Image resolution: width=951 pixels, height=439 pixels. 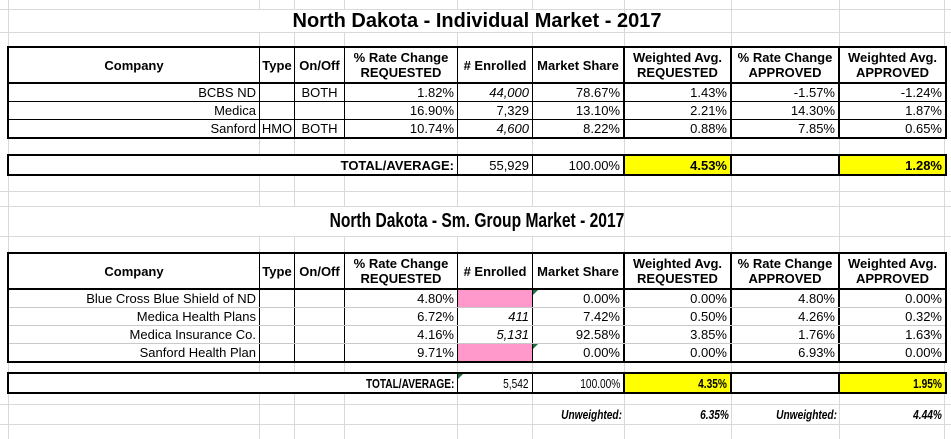 I want to click on cell-market-share: 13.10%, so click(x=579, y=110).